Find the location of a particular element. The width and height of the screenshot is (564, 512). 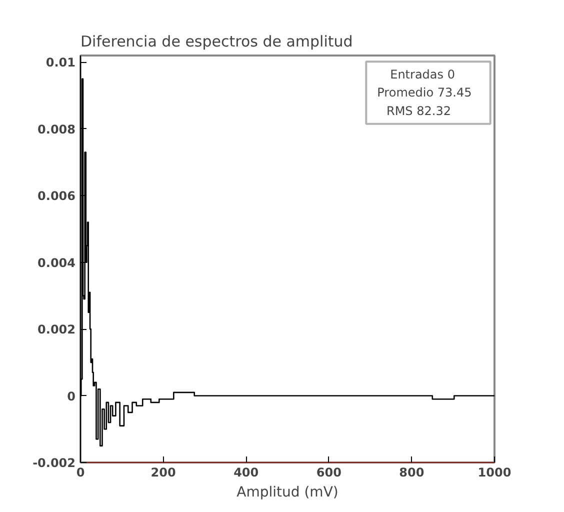

annotation: Promedio 73.45 is located at coordinates (424, 93).